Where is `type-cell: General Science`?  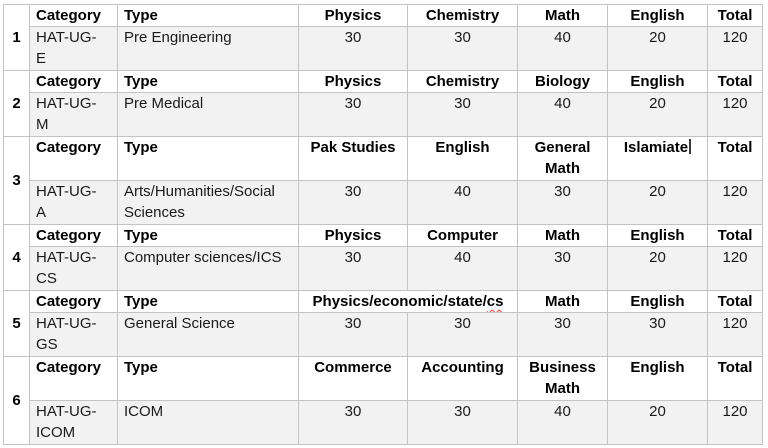
type-cell: General Science is located at coordinates (208, 334).